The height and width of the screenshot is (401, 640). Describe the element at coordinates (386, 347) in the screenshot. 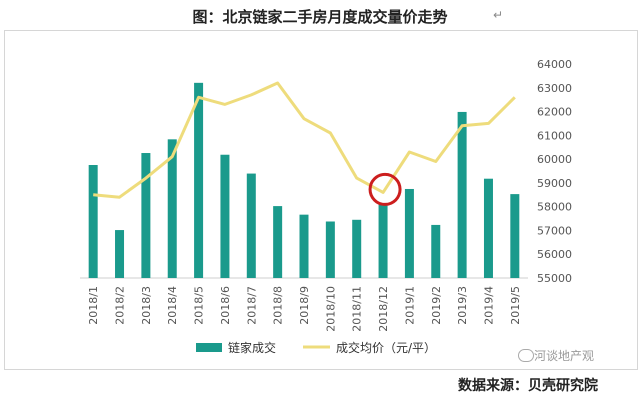

I see `legend-label-line: 成交均价（元/平）` at that location.